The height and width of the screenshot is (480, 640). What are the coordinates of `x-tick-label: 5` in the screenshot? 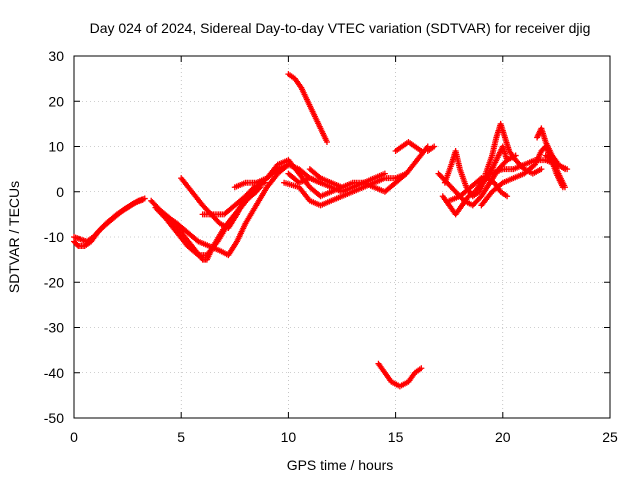 It's located at (181, 437).